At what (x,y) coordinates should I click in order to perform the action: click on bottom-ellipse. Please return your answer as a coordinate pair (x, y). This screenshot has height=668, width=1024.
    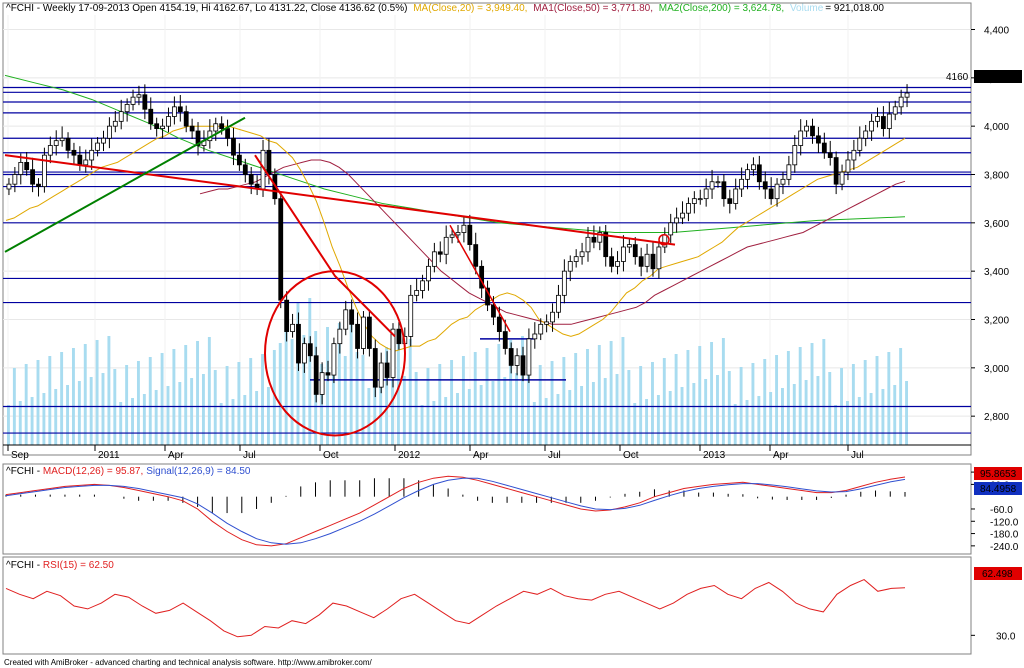
    Looking at the image, I should click on (335, 353).